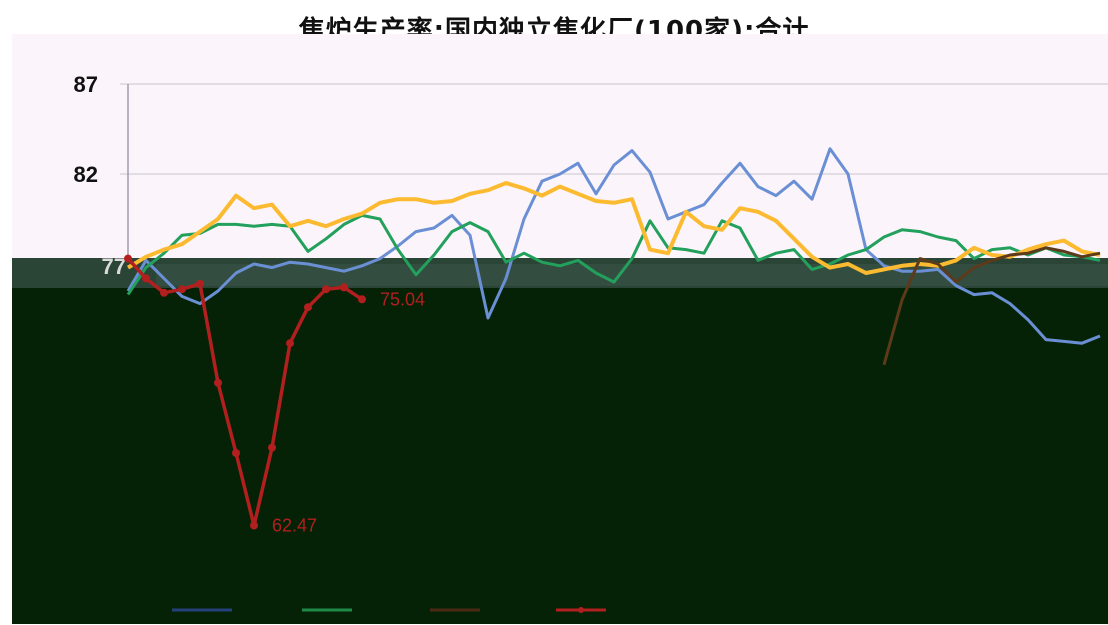 Image resolution: width=1108 pixels, height=625 pixels. Describe the element at coordinates (86, 174) in the screenshot. I see `y-tick-label-82: 82` at that location.